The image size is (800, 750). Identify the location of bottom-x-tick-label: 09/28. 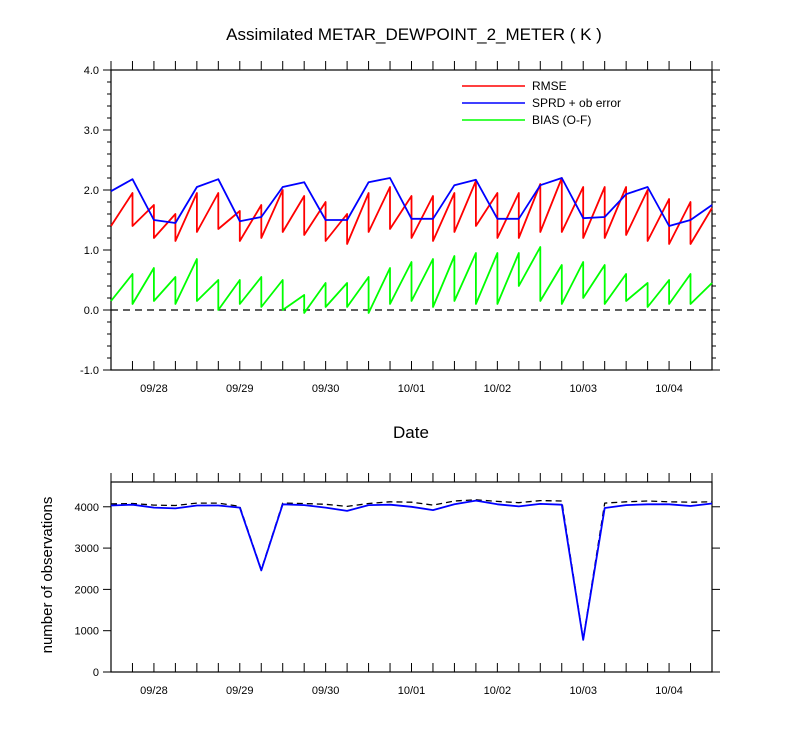
(154, 691).